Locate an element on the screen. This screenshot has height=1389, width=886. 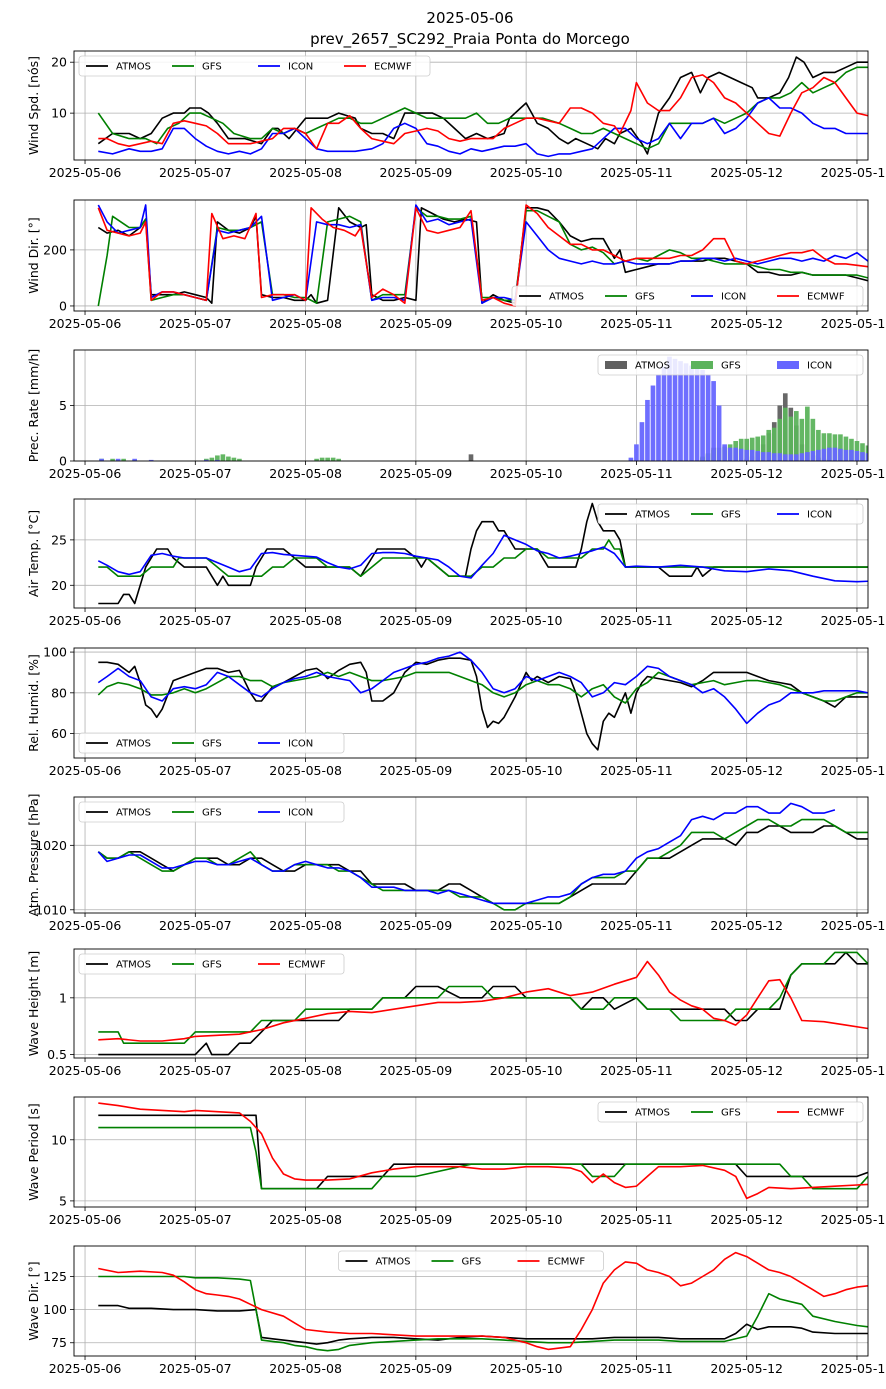
y-tick-labels: 10 20 is located at coordinates (62, 88).